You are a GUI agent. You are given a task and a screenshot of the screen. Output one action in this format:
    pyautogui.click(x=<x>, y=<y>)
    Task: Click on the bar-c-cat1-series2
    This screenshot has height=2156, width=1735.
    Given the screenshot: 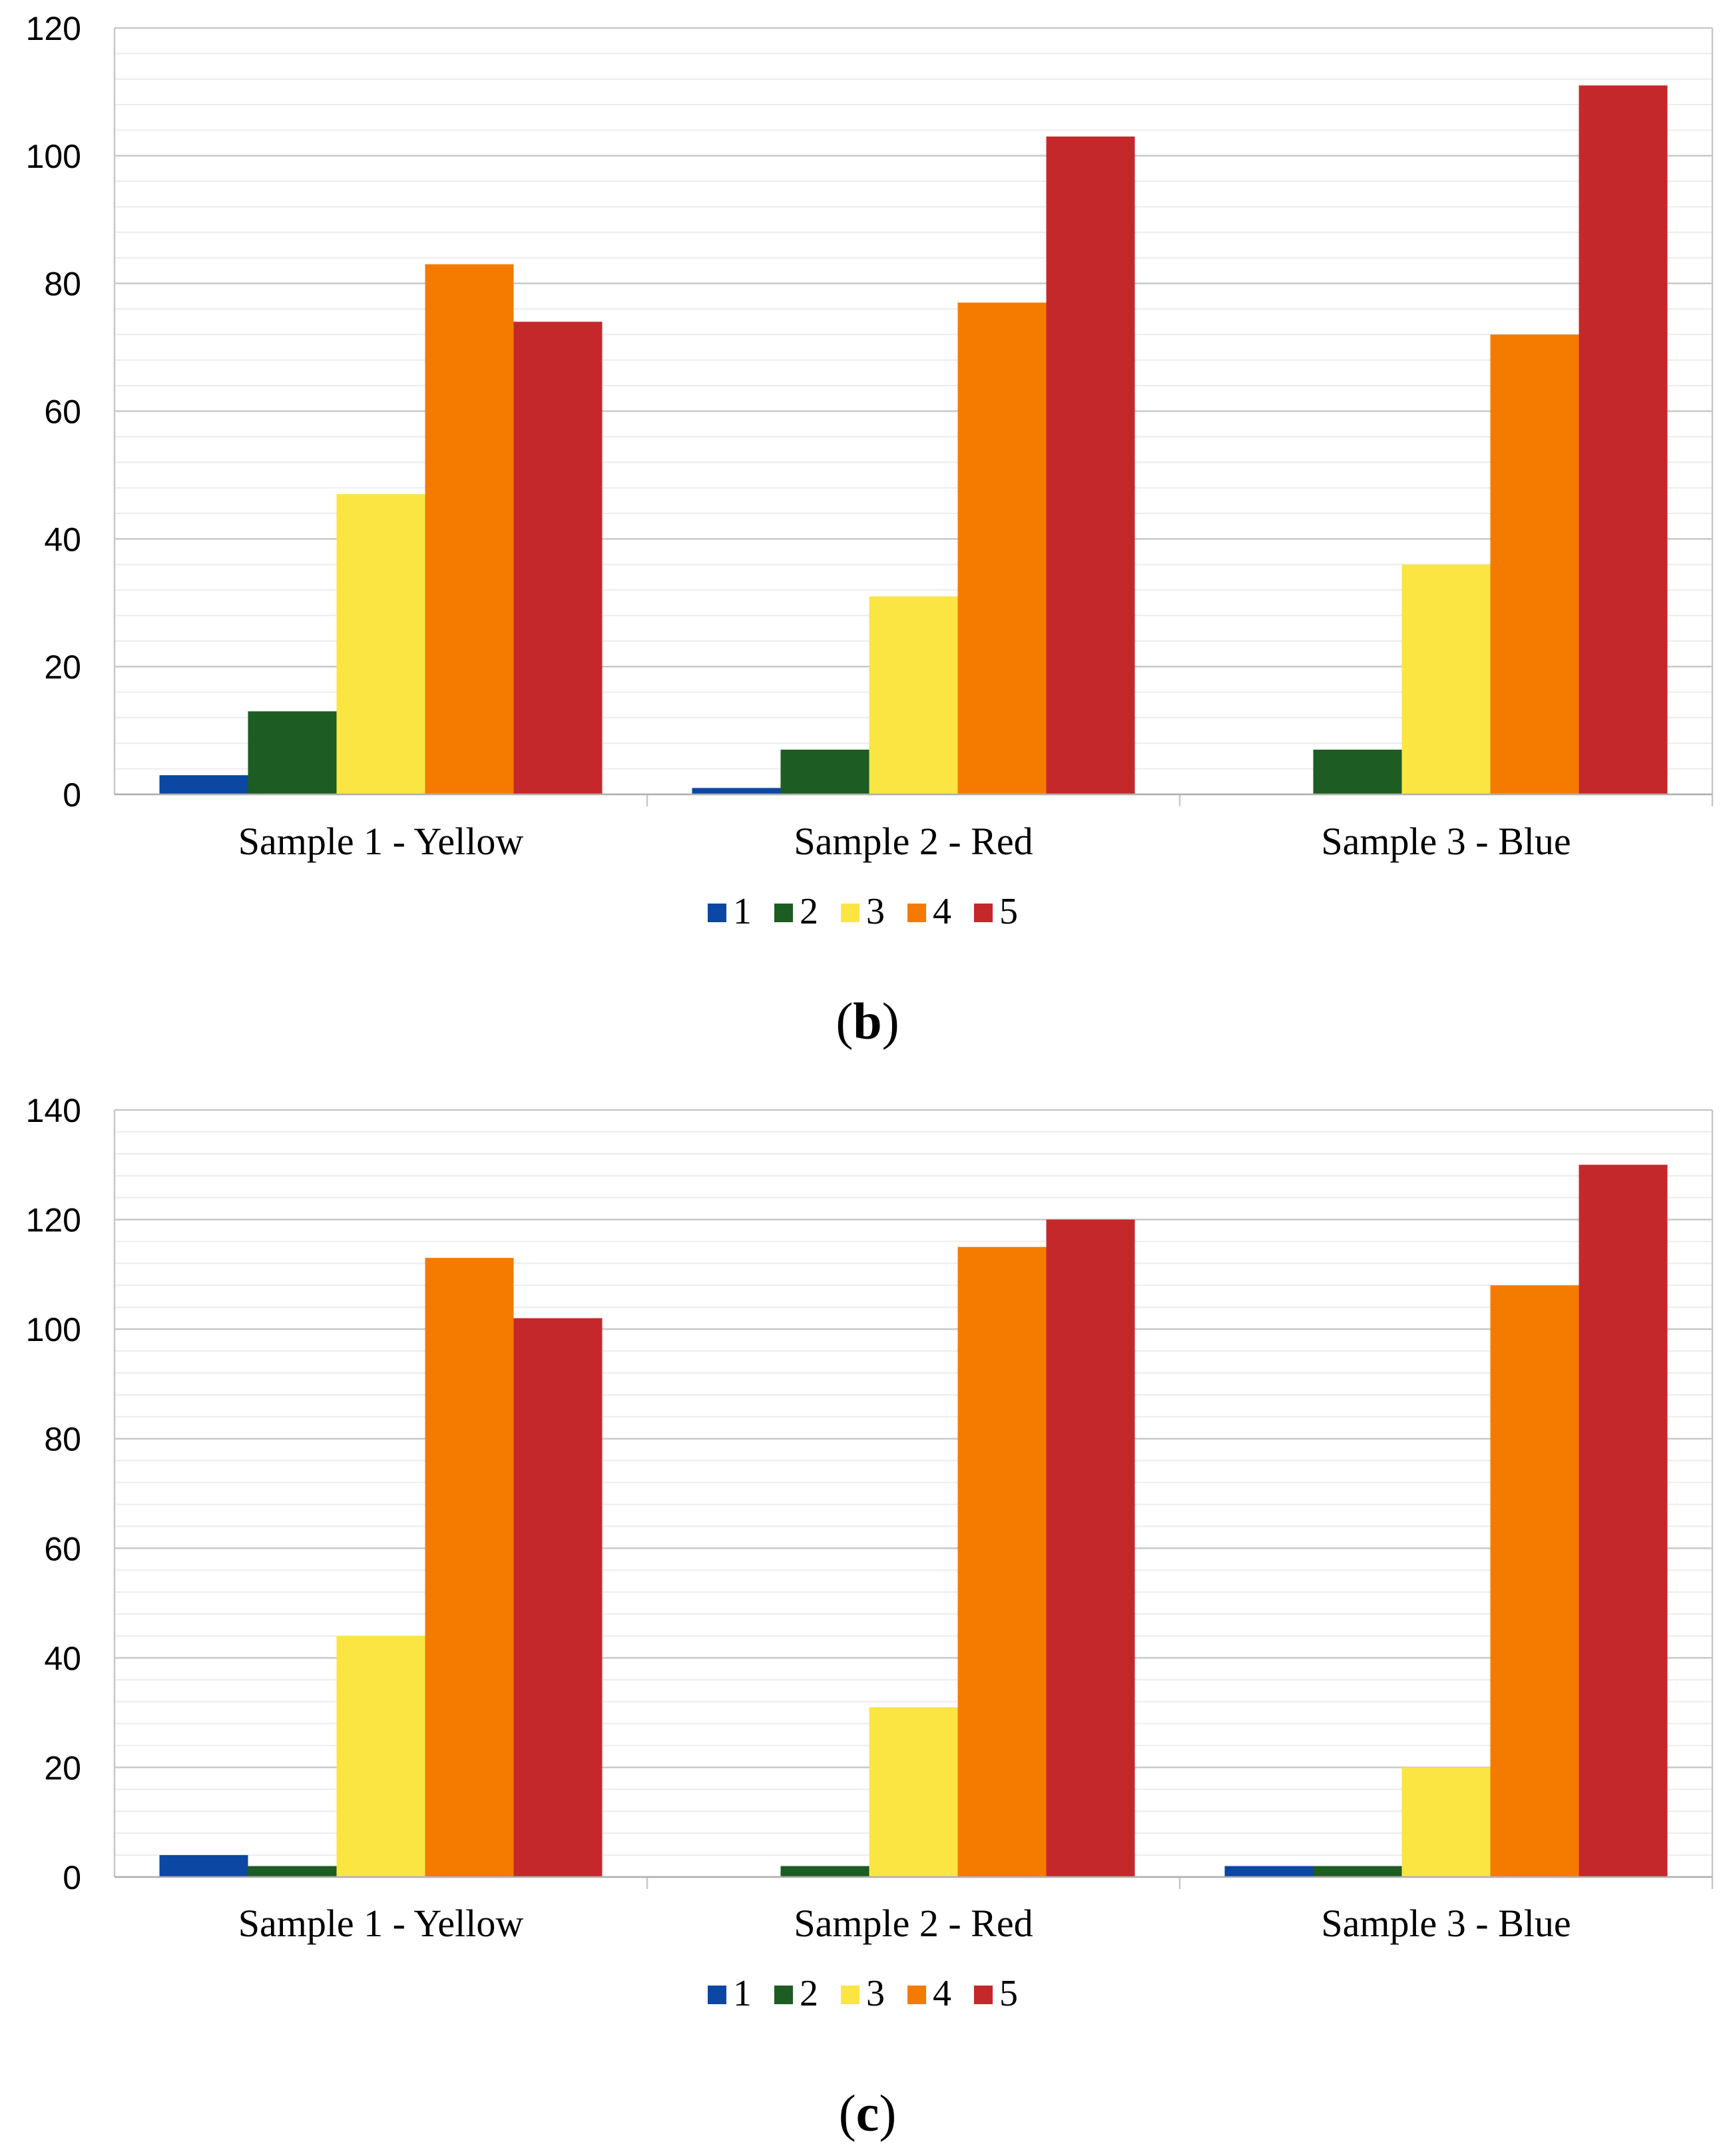 What is the action you would take?
    pyautogui.click(x=292, y=1871)
    